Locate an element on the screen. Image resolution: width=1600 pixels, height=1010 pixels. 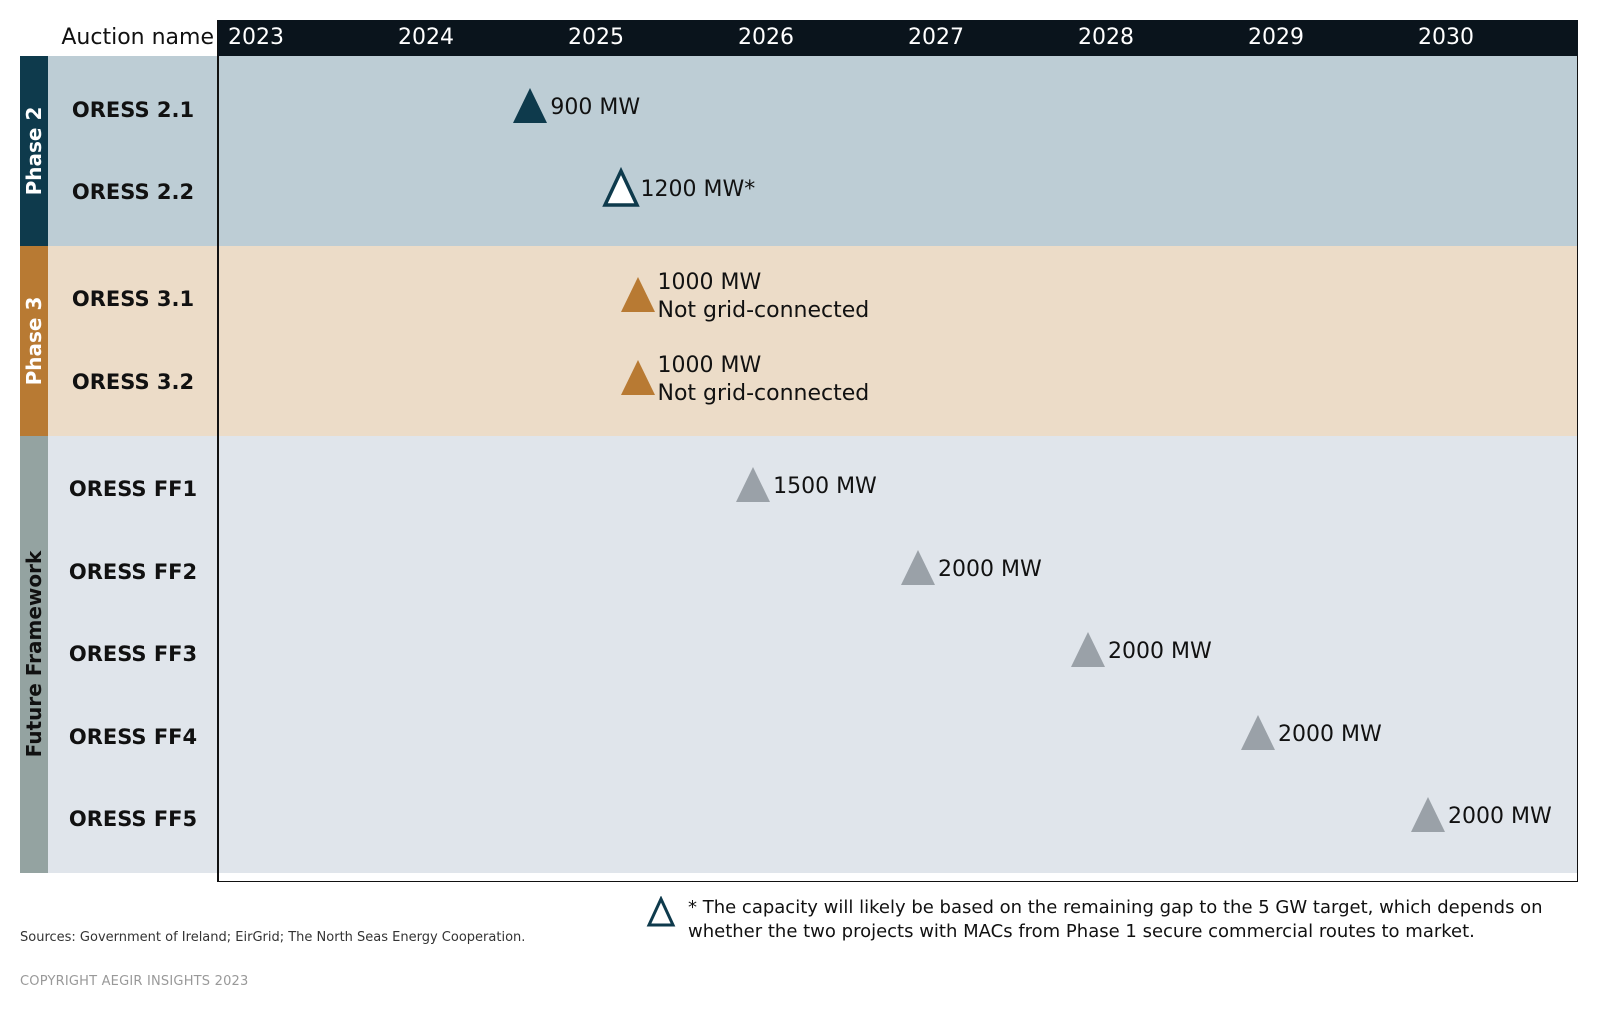
name-column-divider is located at coordinates (218, 451).